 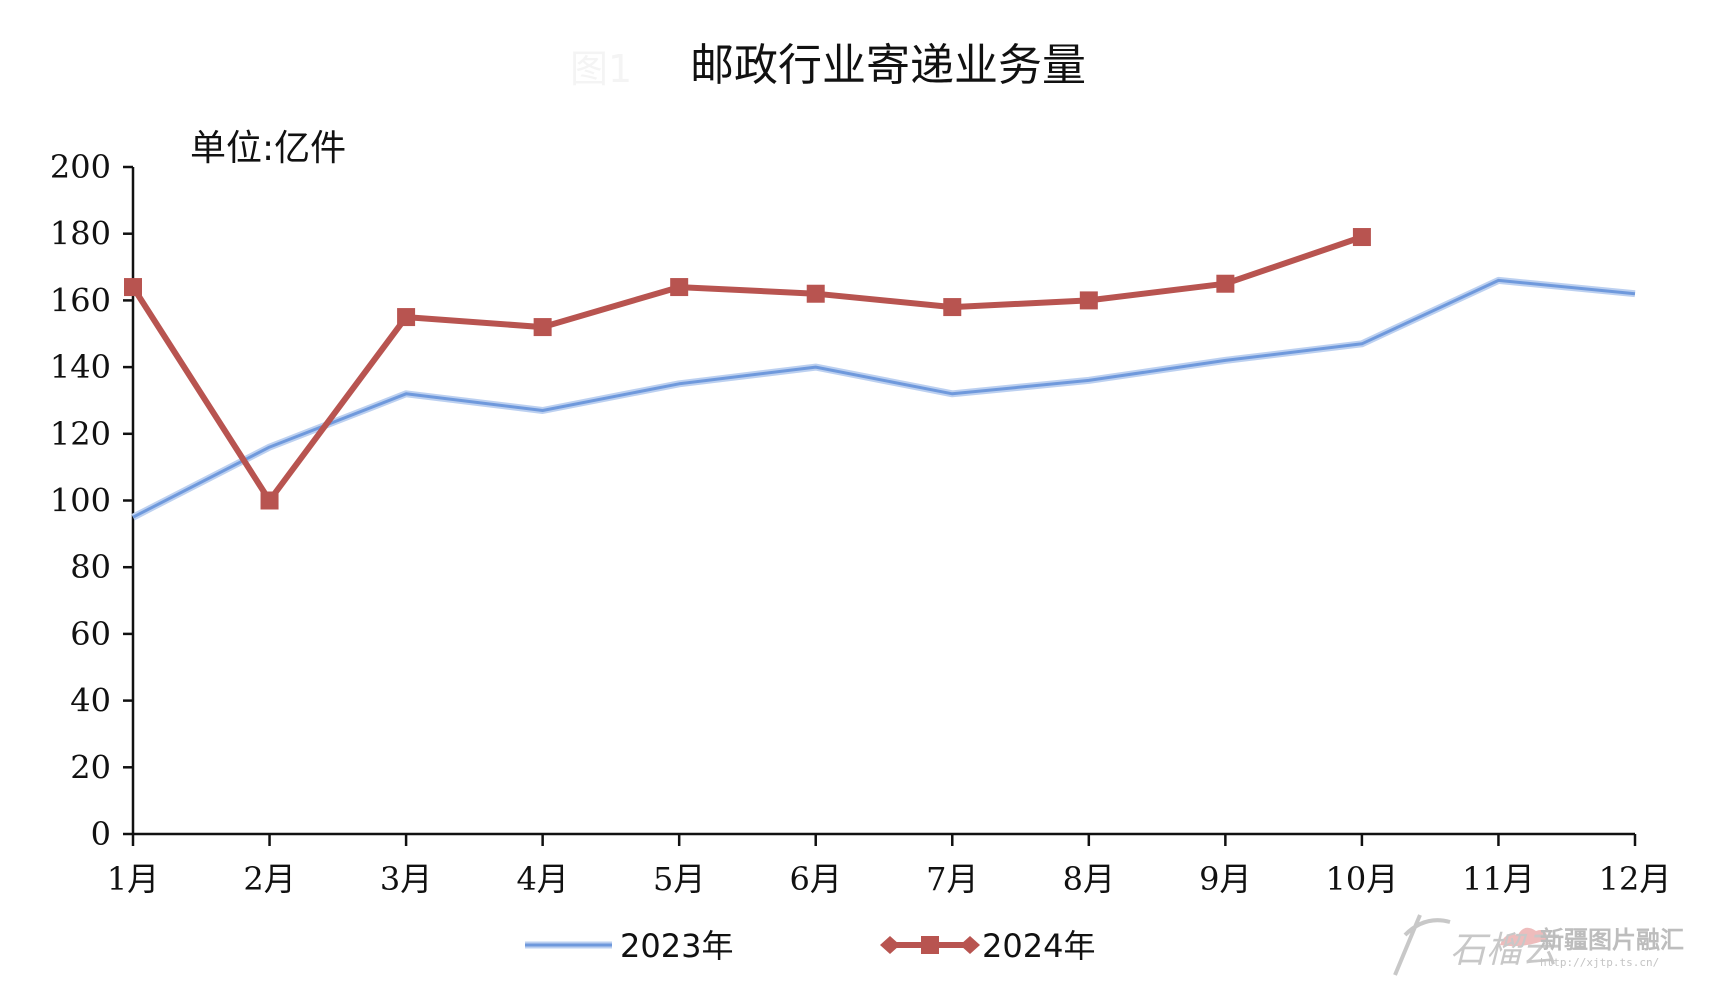 What do you see at coordinates (1038, 946) in the screenshot?
I see `legend-label-2024: 2024年` at bounding box center [1038, 946].